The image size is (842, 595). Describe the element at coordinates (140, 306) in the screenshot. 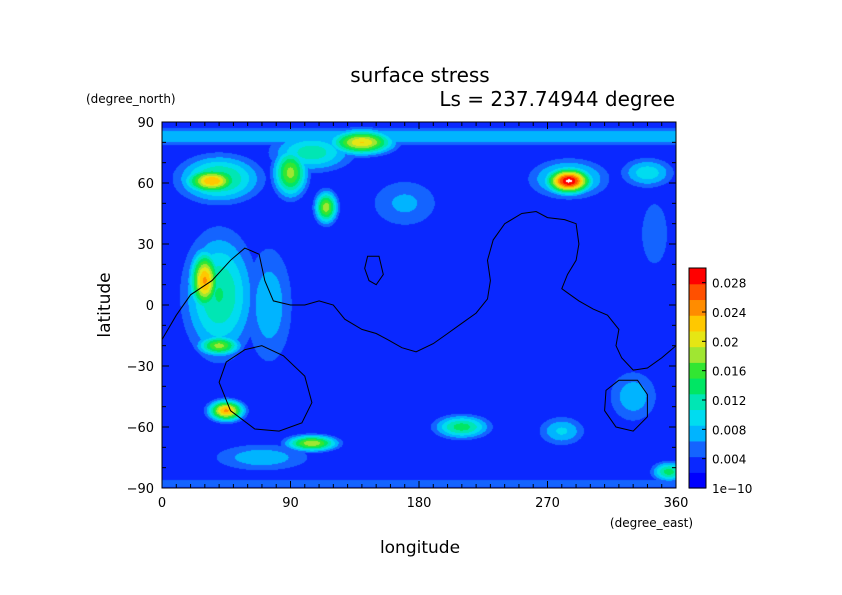

I see `y-tick-labels: 90 60 30 0 −30 −60 −90` at that location.